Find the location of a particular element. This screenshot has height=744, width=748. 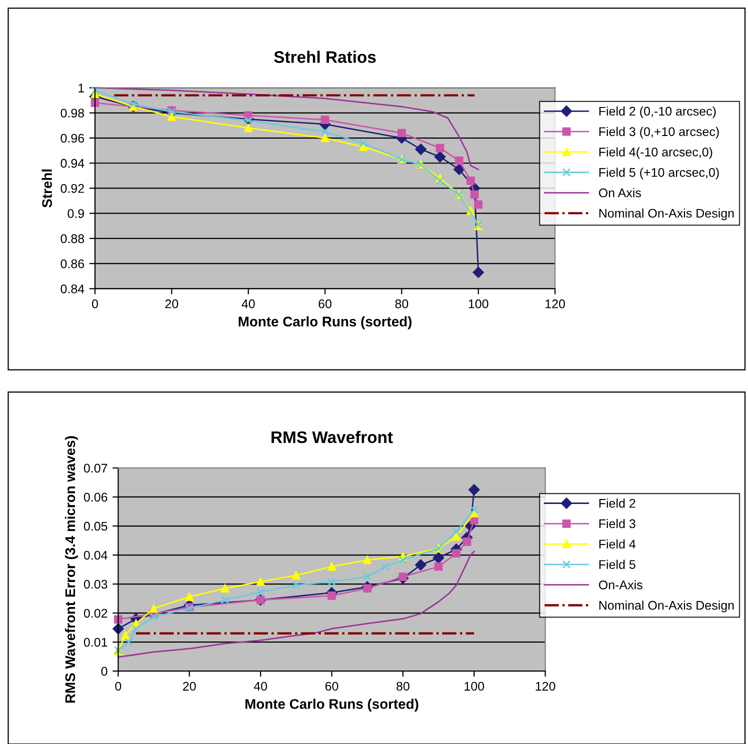

y-tick-label: 0.96 is located at coordinates (72, 138).